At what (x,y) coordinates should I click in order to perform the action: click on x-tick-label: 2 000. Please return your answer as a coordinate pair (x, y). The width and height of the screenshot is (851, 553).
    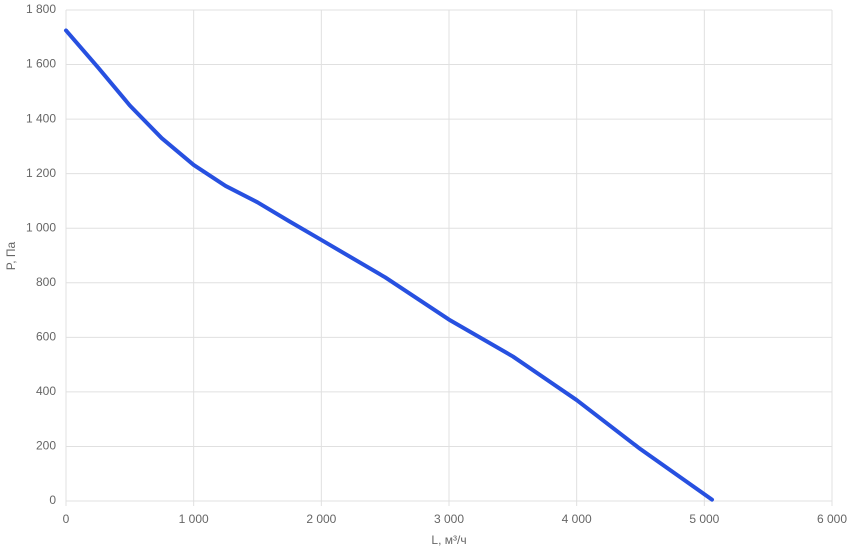
    Looking at the image, I should click on (321, 519).